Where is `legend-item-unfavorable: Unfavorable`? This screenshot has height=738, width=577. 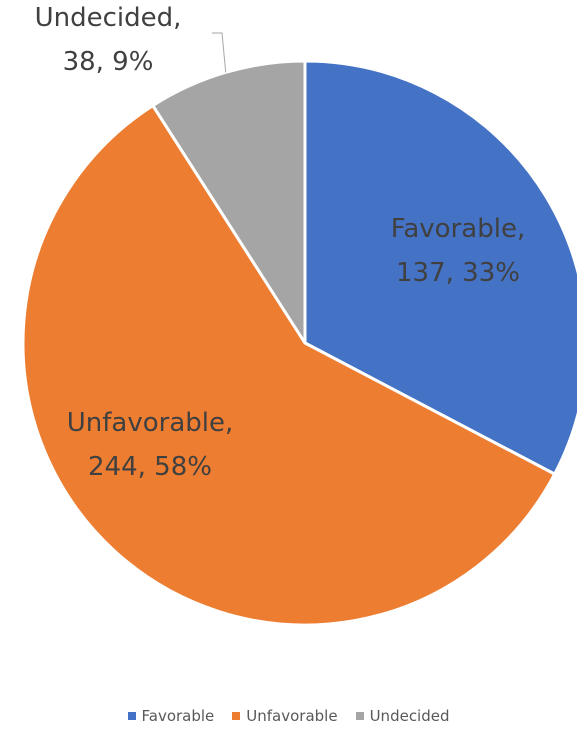 legend-item-unfavorable: Unfavorable is located at coordinates (285, 716).